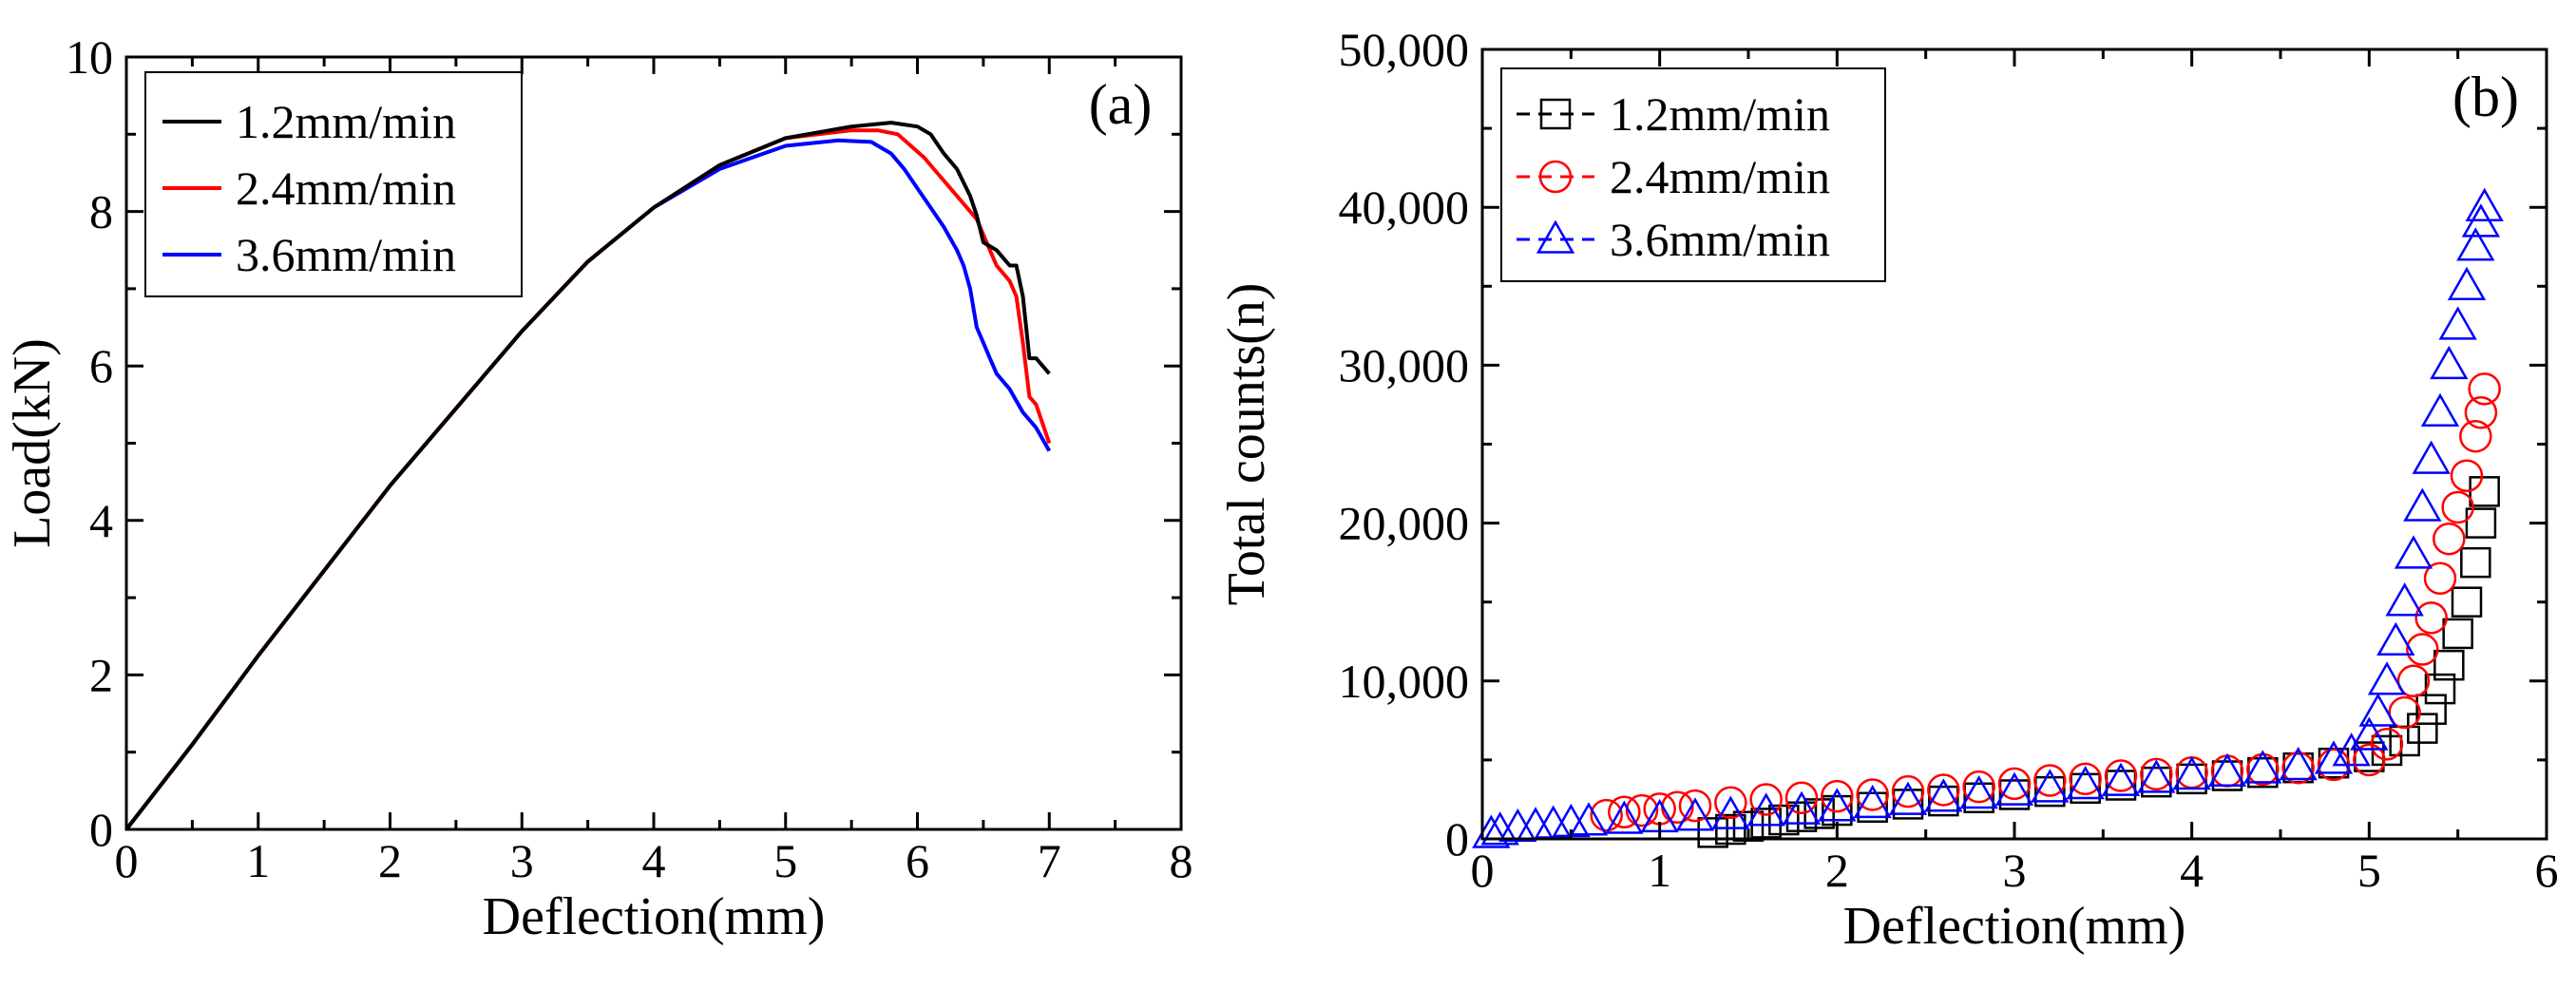 The image size is (2576, 989). What do you see at coordinates (101, 521) in the screenshot?
I see `y-tick-label: 4` at bounding box center [101, 521].